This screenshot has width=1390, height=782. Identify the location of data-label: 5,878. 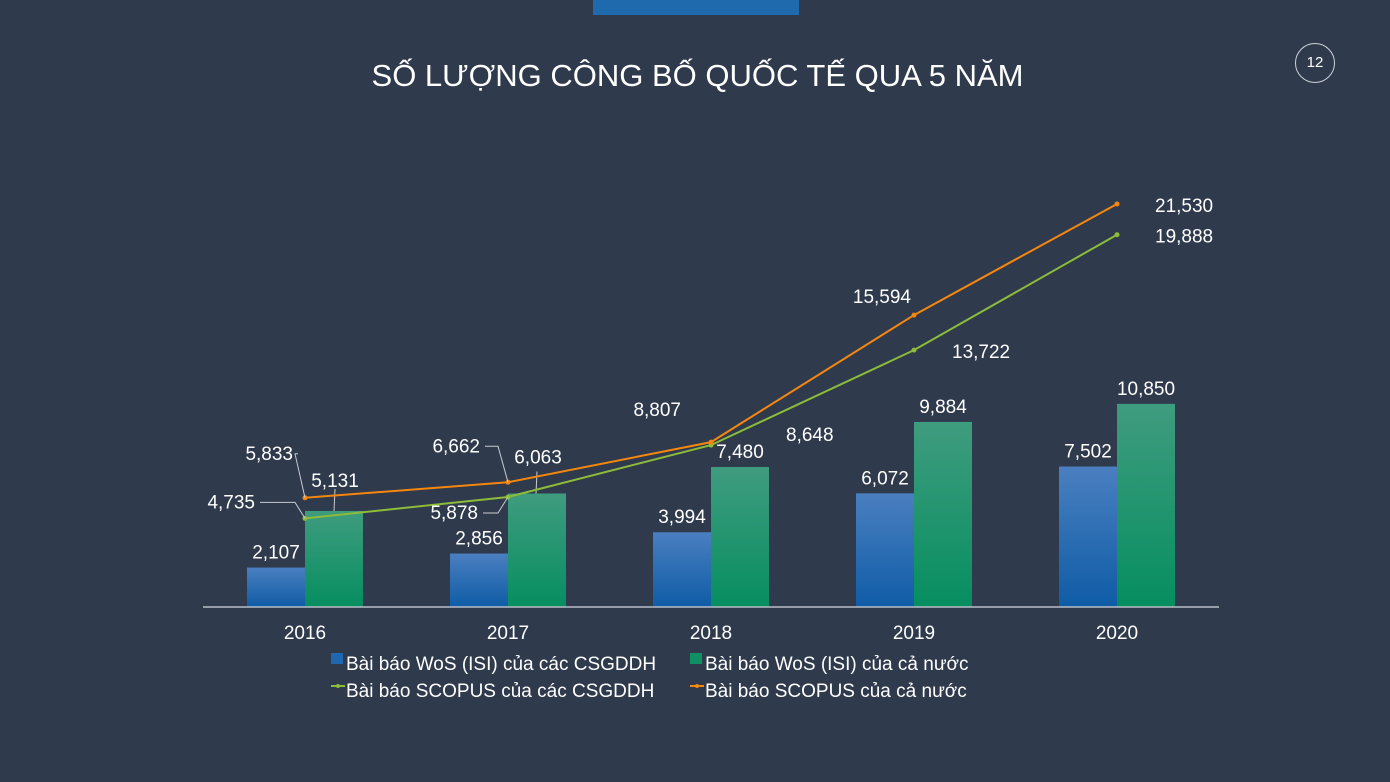
(454, 513).